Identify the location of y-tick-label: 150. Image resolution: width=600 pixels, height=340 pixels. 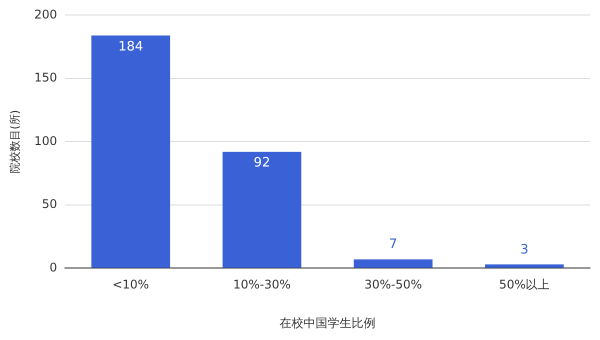
(46, 77).